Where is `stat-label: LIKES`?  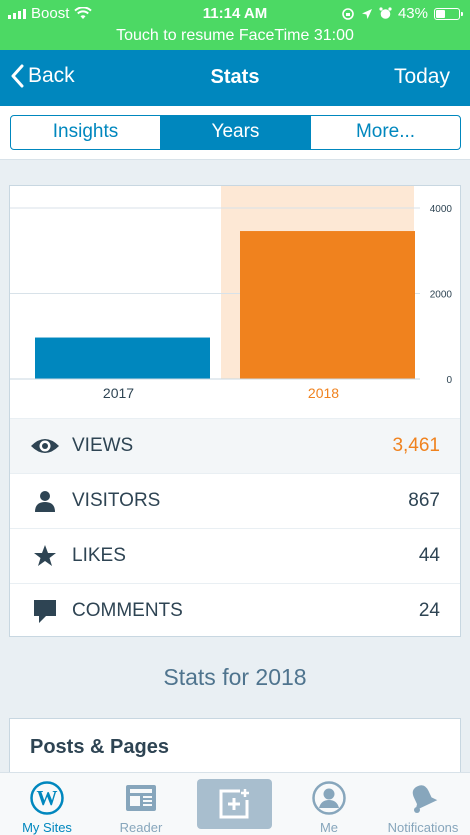
stat-label: LIKES is located at coordinates (99, 555).